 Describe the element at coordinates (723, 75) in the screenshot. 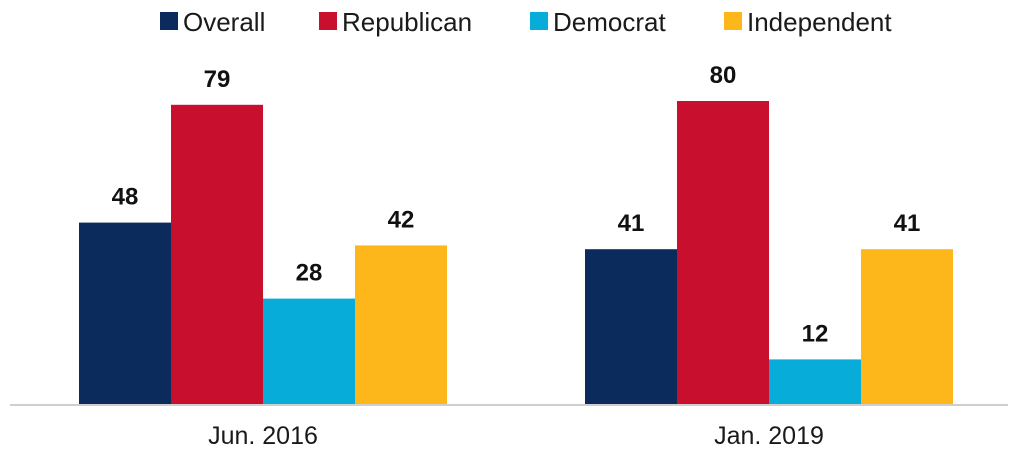

I see `data-label-jan-2019-republican: 80` at that location.